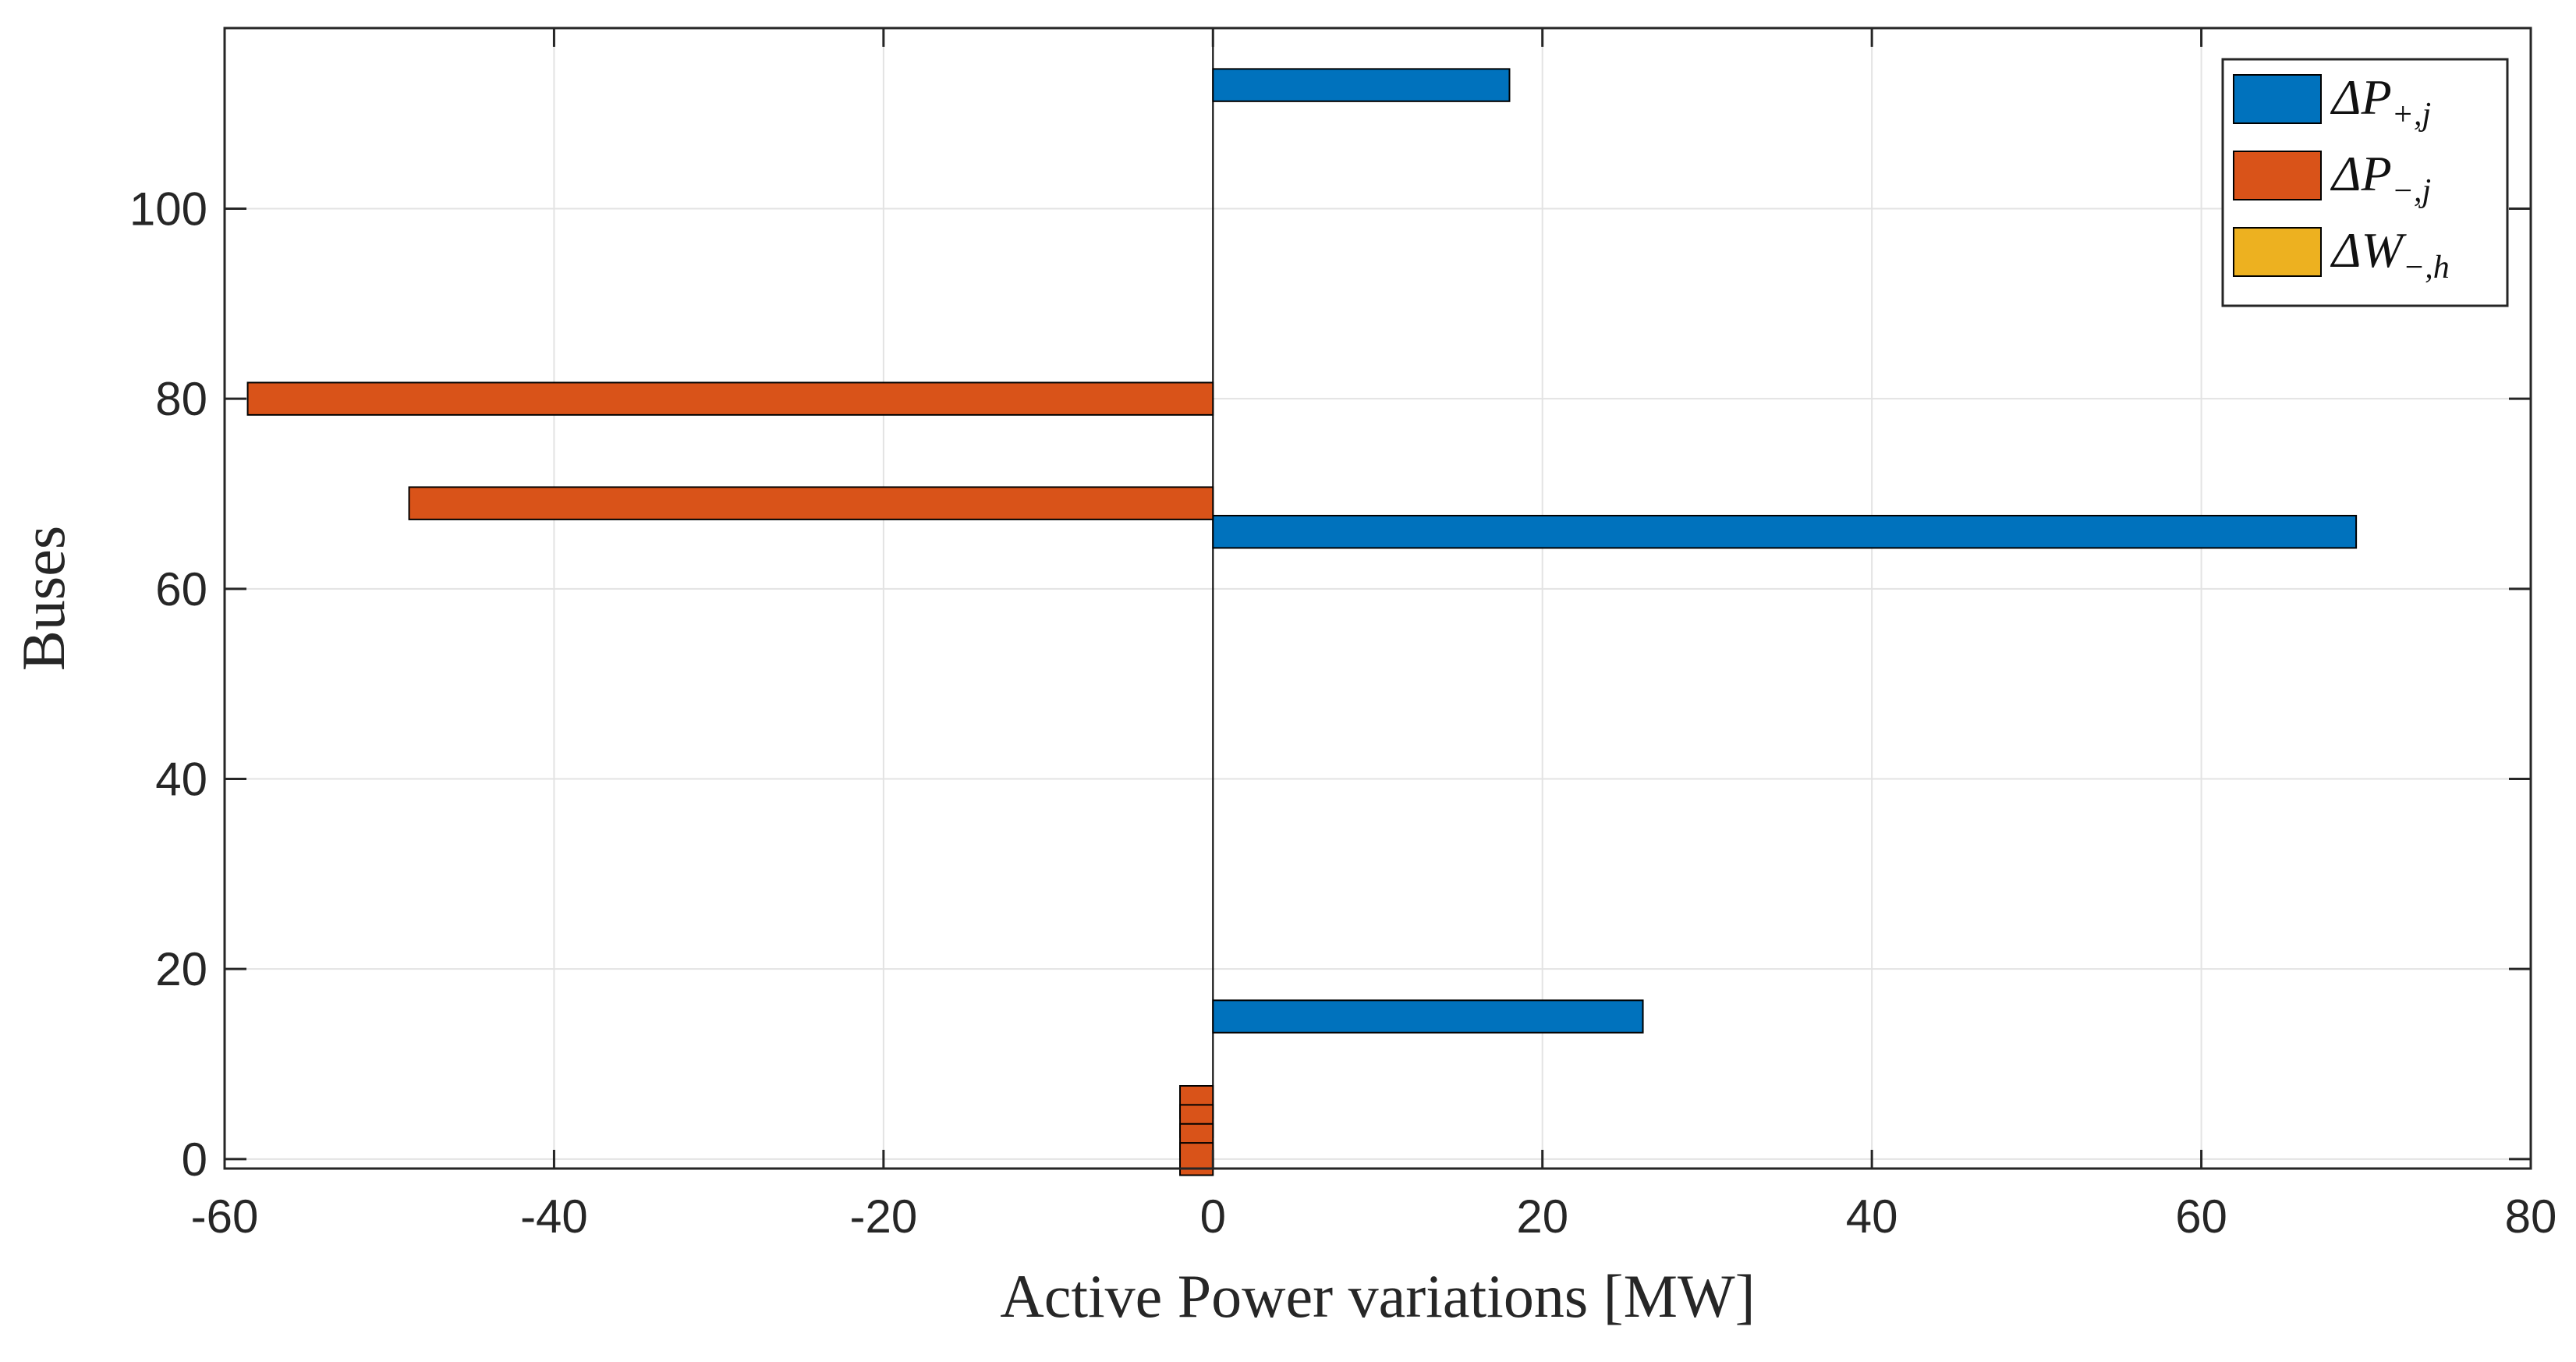 The height and width of the screenshot is (1362, 2576). Describe the element at coordinates (168, 684) in the screenshot. I see `y-tick-labels: 0 20 40 60 80 100` at that location.